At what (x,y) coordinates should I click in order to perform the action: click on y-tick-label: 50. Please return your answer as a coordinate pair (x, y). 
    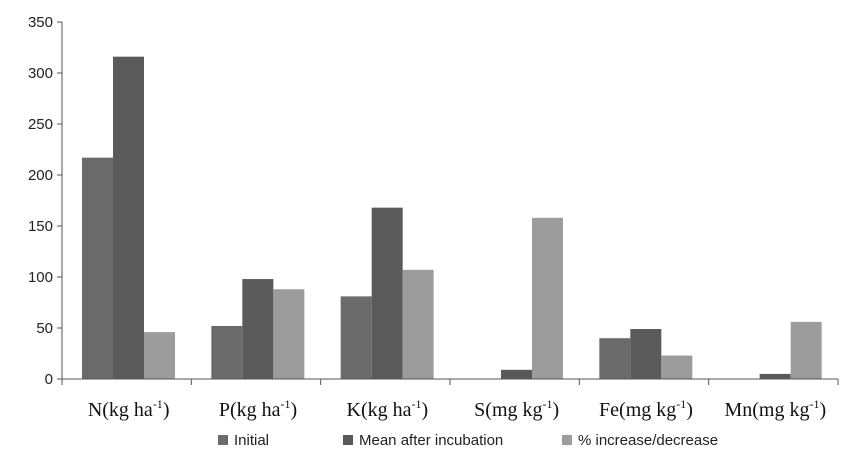
    Looking at the image, I should click on (44, 328).